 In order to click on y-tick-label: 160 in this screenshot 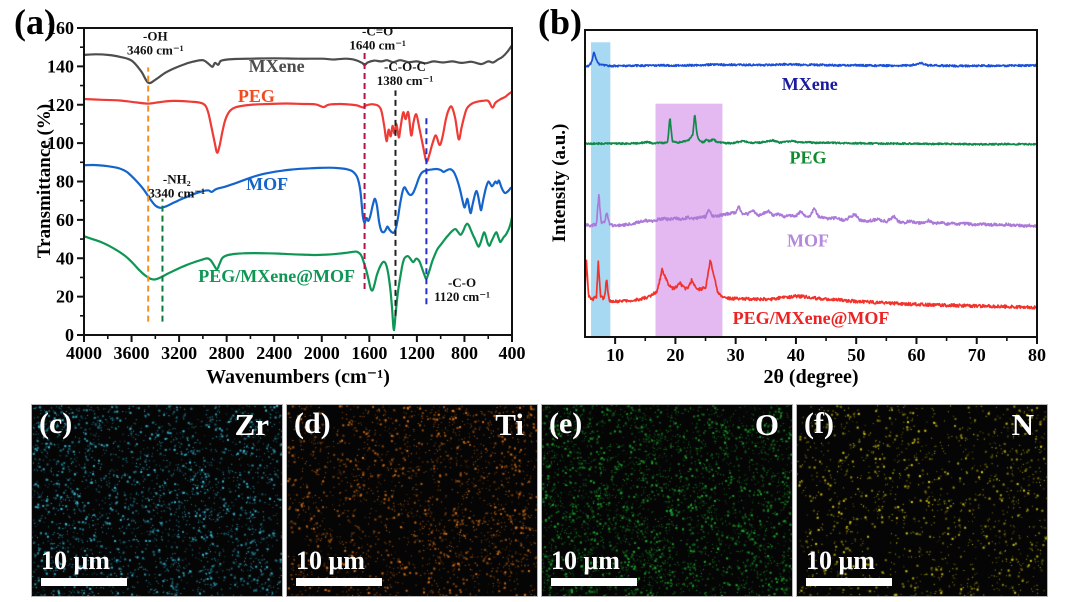, I will do `click(60, 28)`.